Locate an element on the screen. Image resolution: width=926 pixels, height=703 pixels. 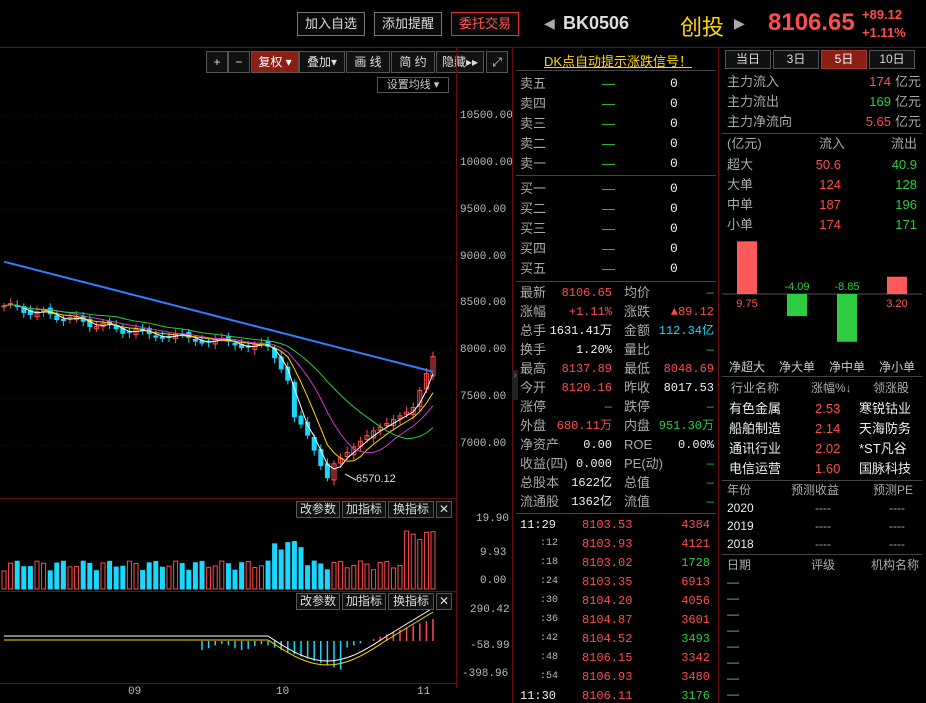
signal-link: DK点自动提示涨跌信号！ is located at coordinates (618, 61).